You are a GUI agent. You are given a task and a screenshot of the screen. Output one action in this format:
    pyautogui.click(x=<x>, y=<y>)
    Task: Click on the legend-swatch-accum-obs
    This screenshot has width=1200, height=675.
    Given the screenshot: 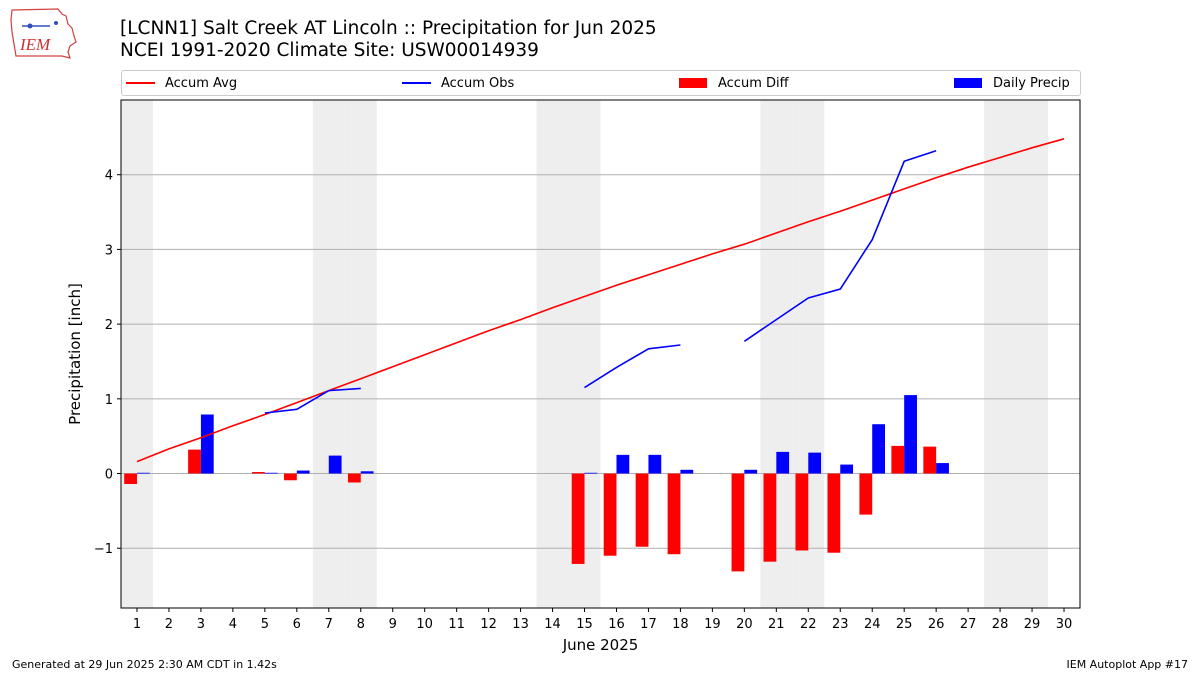 What is the action you would take?
    pyautogui.click(x=416, y=83)
    